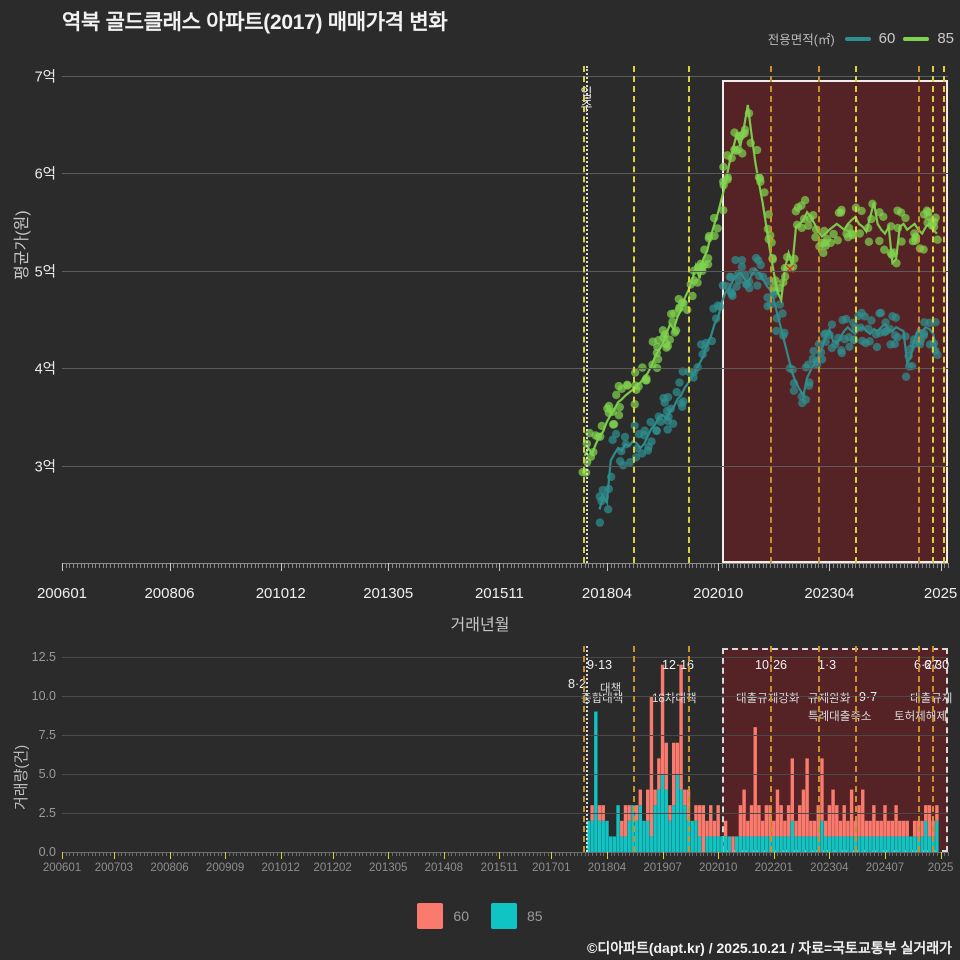 The image size is (960, 960). Describe the element at coordinates (47, 852) in the screenshot. I see `volume-y-tick-label: 0.0` at that location.